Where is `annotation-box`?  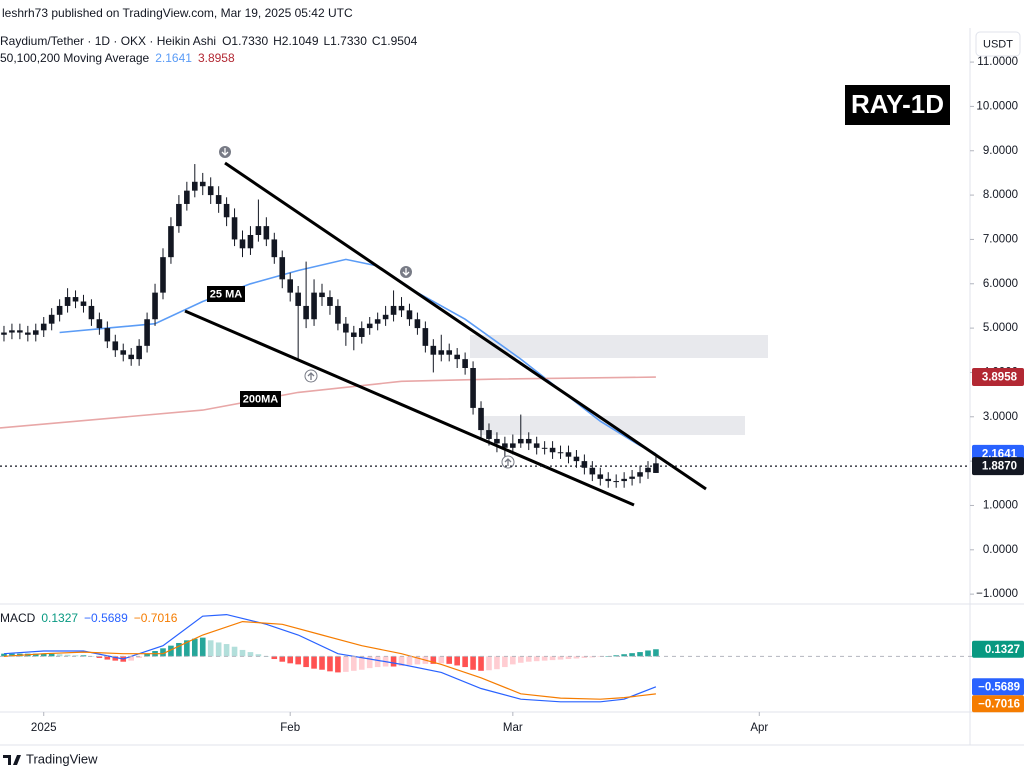
annotation-box is located at coordinates (226, 294).